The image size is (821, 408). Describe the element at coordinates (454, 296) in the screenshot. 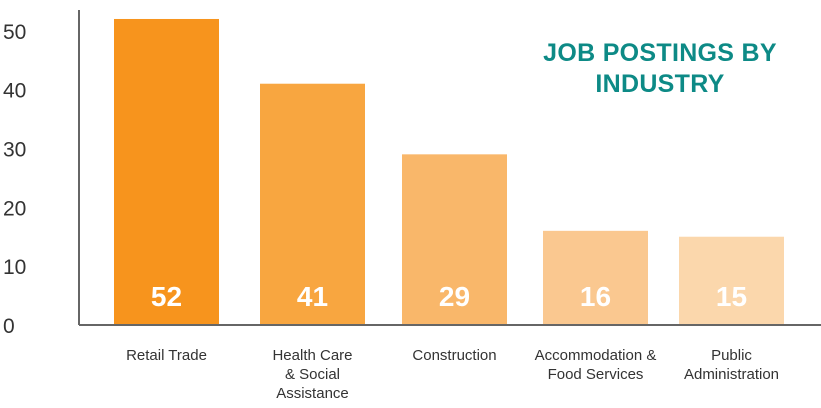

I see `data-label: 29` at that location.